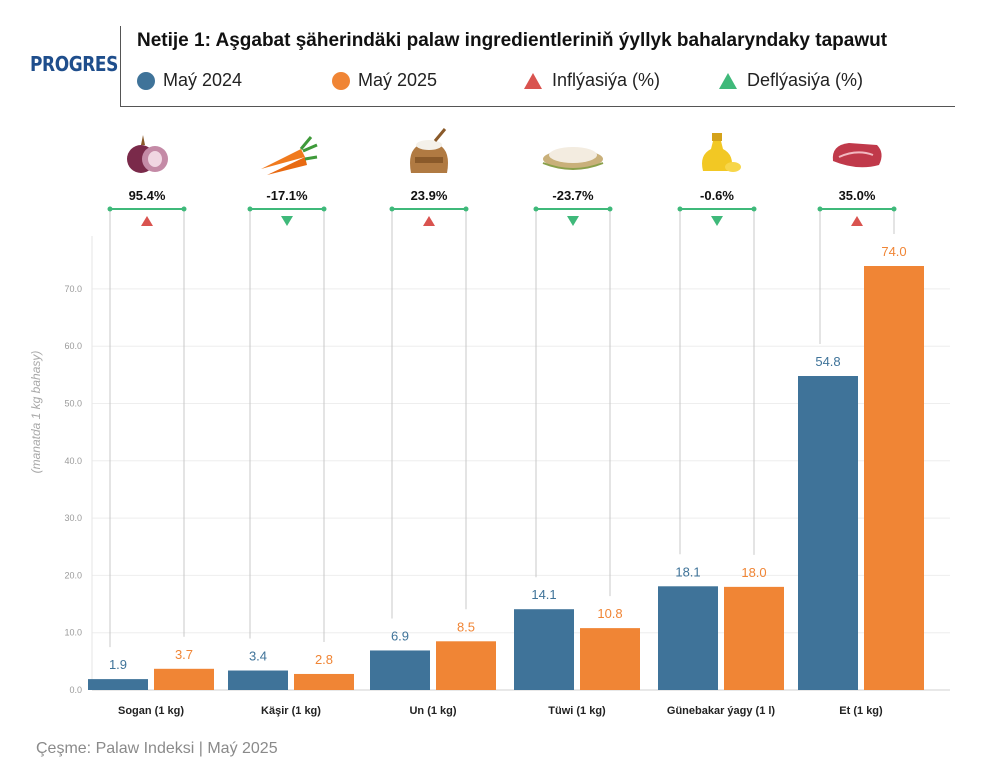 This screenshot has width=1000, height=781. What do you see at coordinates (147, 195) in the screenshot?
I see `change-pct-label: 95.4%` at bounding box center [147, 195].